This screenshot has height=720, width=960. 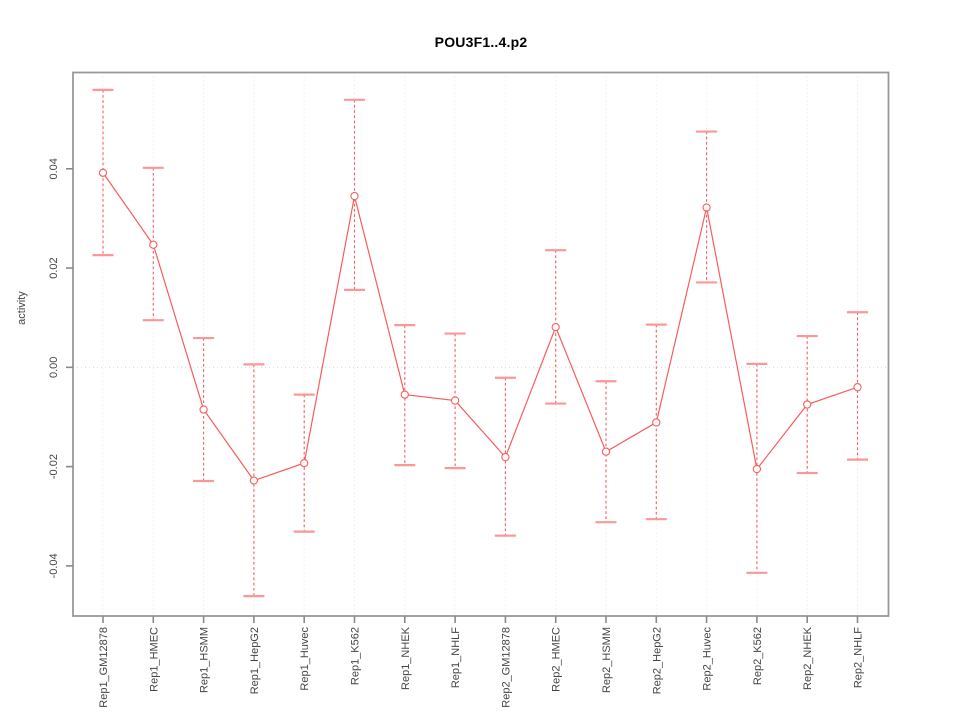 What do you see at coordinates (205, 660) in the screenshot?
I see `x-axis-tick-label: Rep1_HSMM` at bounding box center [205, 660].